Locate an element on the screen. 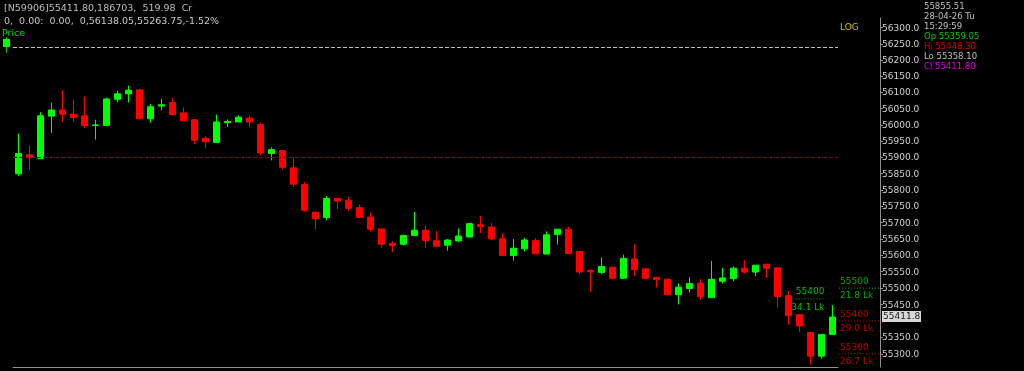  y-tick-label: 55350.0 is located at coordinates (901, 337).